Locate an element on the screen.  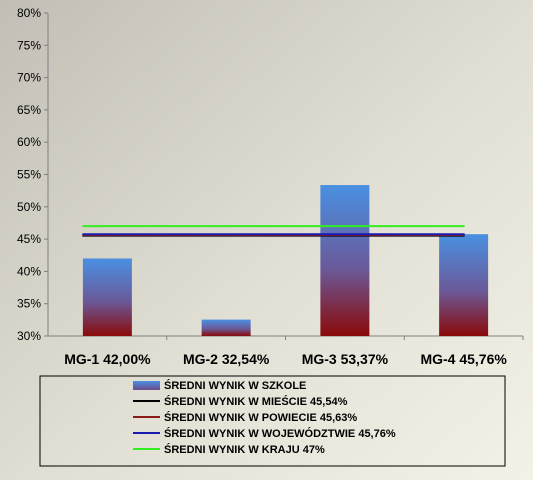
x-category-label: MG-2 32,54% is located at coordinates (226, 359).